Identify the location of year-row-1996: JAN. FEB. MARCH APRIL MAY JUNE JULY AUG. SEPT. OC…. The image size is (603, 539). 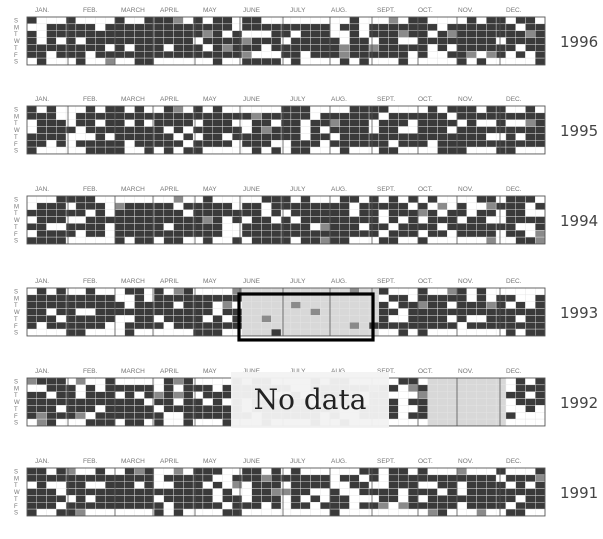
(306, 36).